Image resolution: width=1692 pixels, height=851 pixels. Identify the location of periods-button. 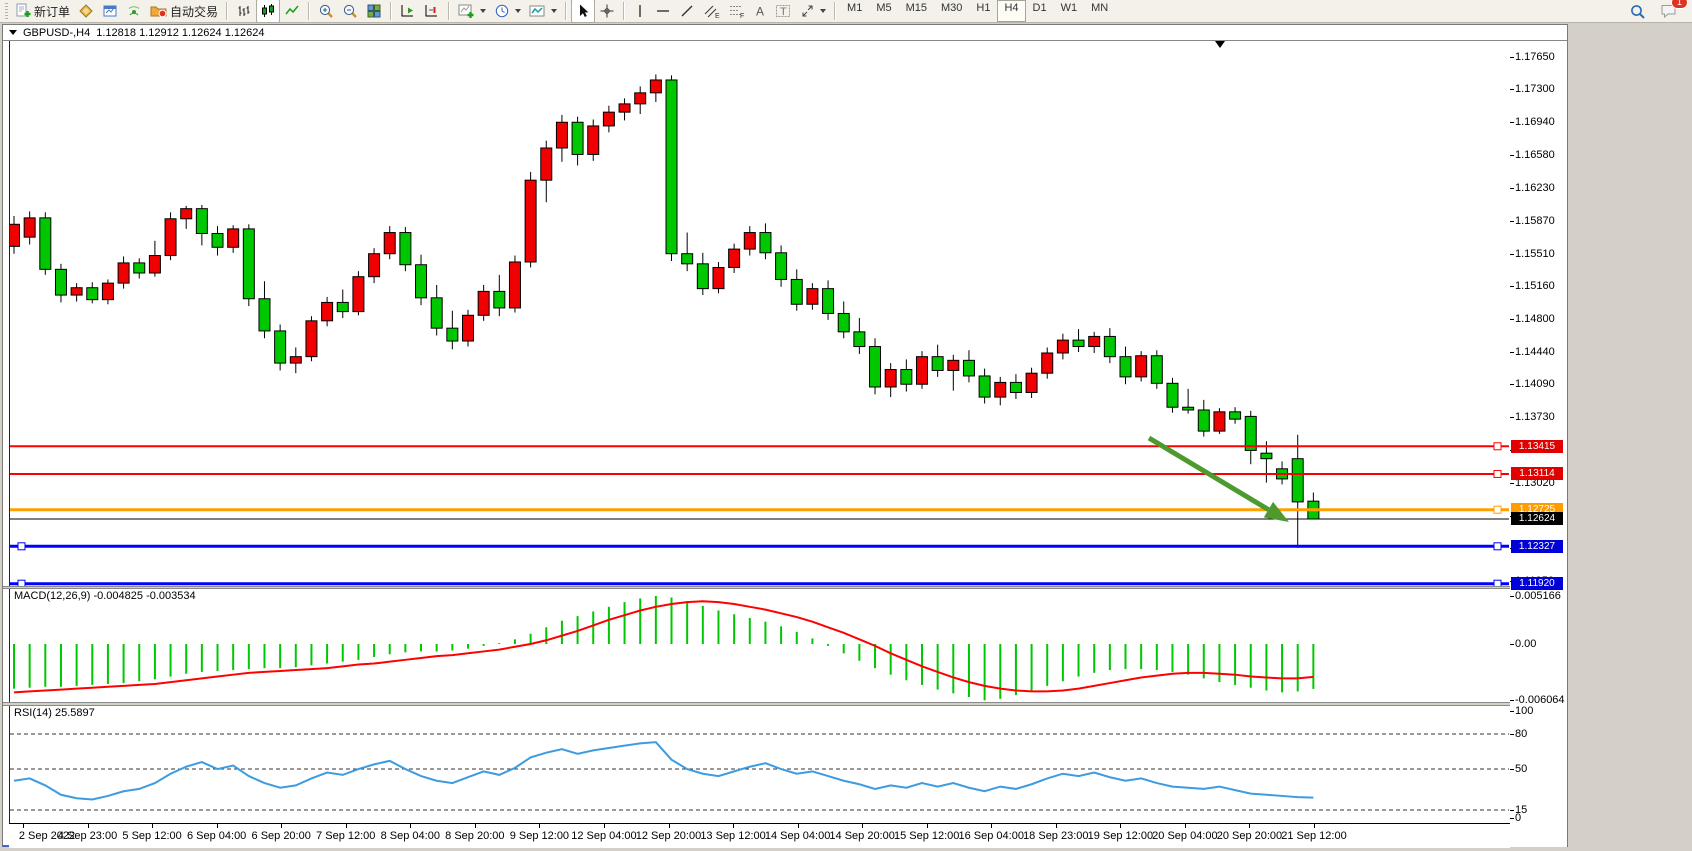
(507, 11).